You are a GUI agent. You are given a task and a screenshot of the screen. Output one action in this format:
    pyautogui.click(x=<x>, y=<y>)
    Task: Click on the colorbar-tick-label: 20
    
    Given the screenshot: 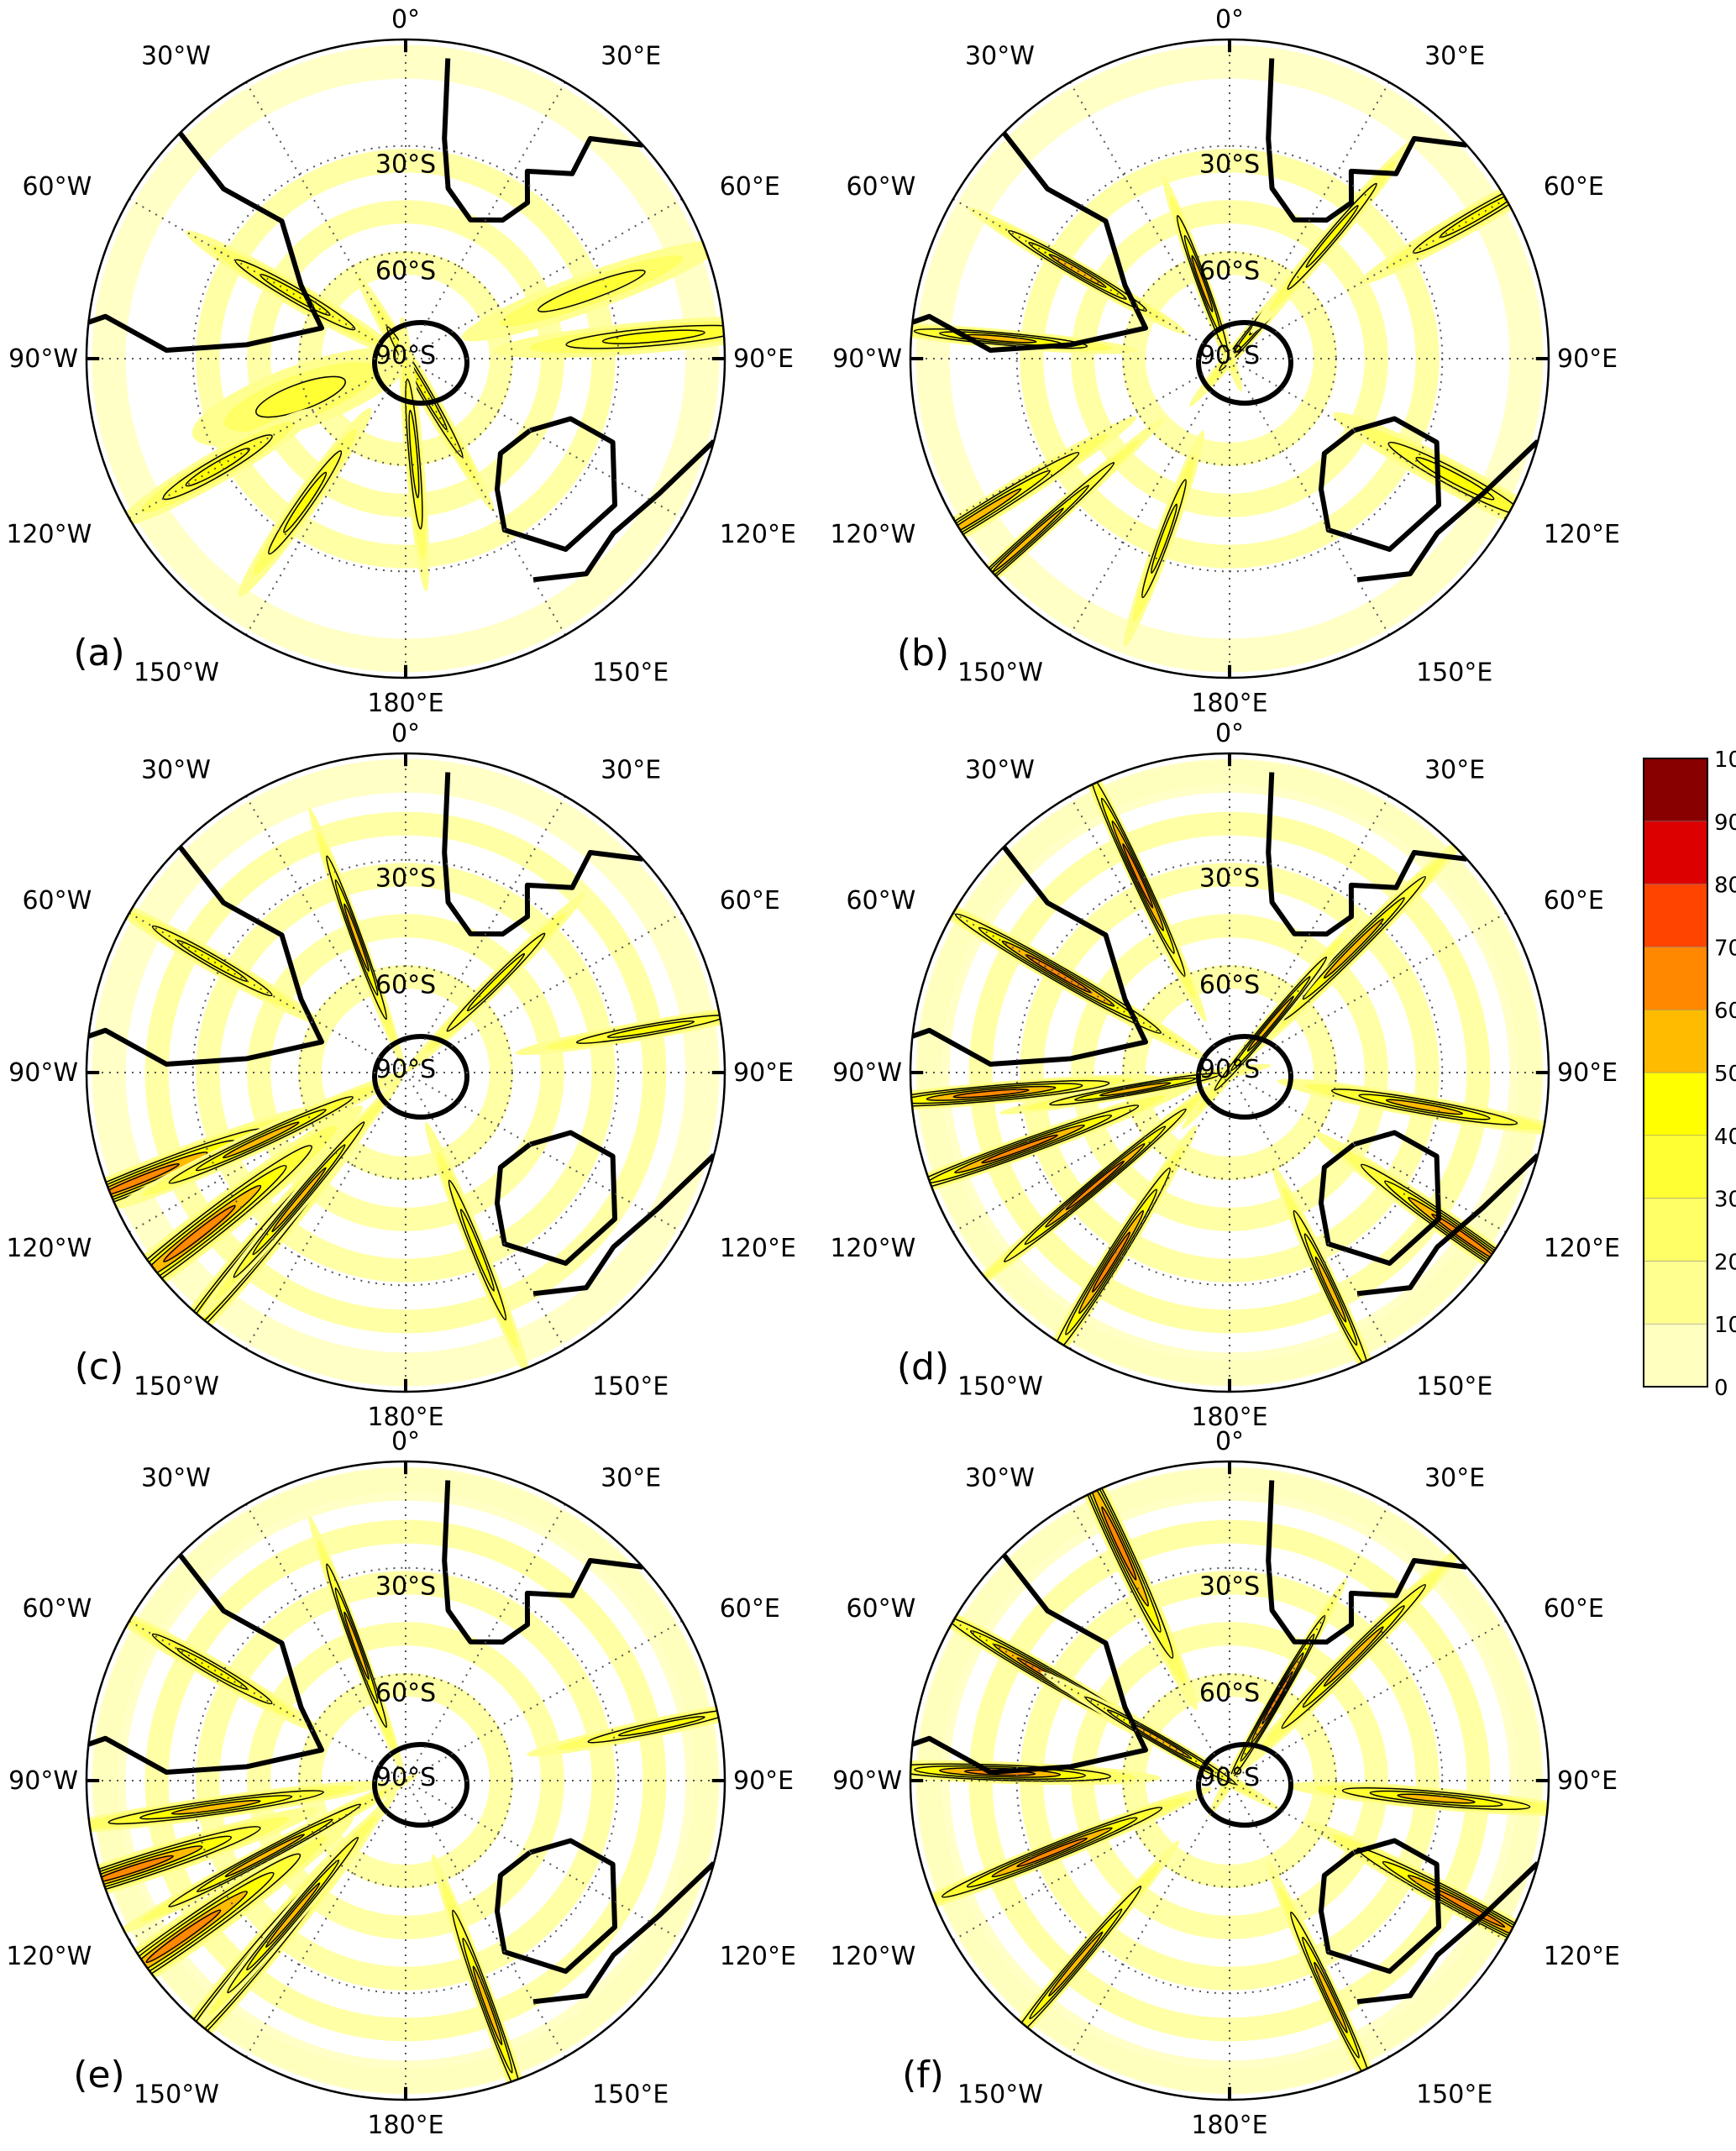 What is the action you would take?
    pyautogui.click(x=1725, y=1263)
    